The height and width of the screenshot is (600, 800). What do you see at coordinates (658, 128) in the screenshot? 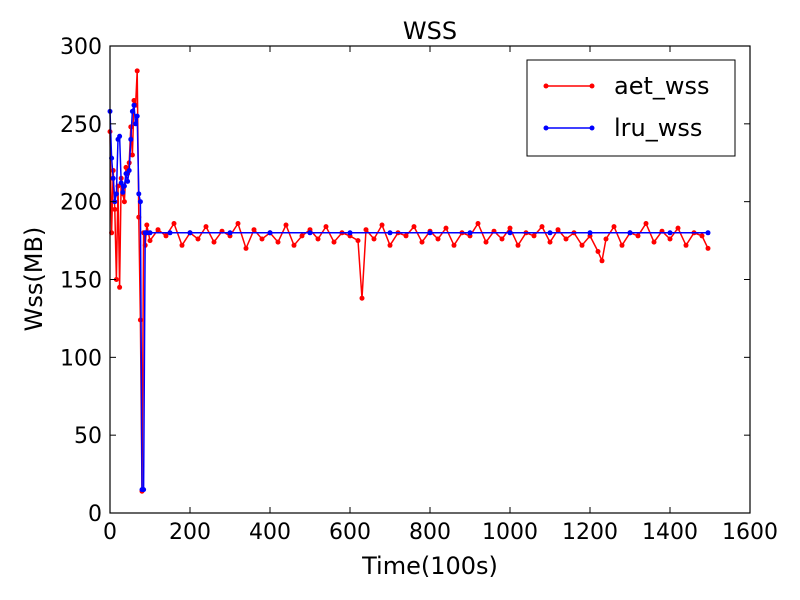
I see `legend-label-lru-wss: lru_wss` at bounding box center [658, 128].